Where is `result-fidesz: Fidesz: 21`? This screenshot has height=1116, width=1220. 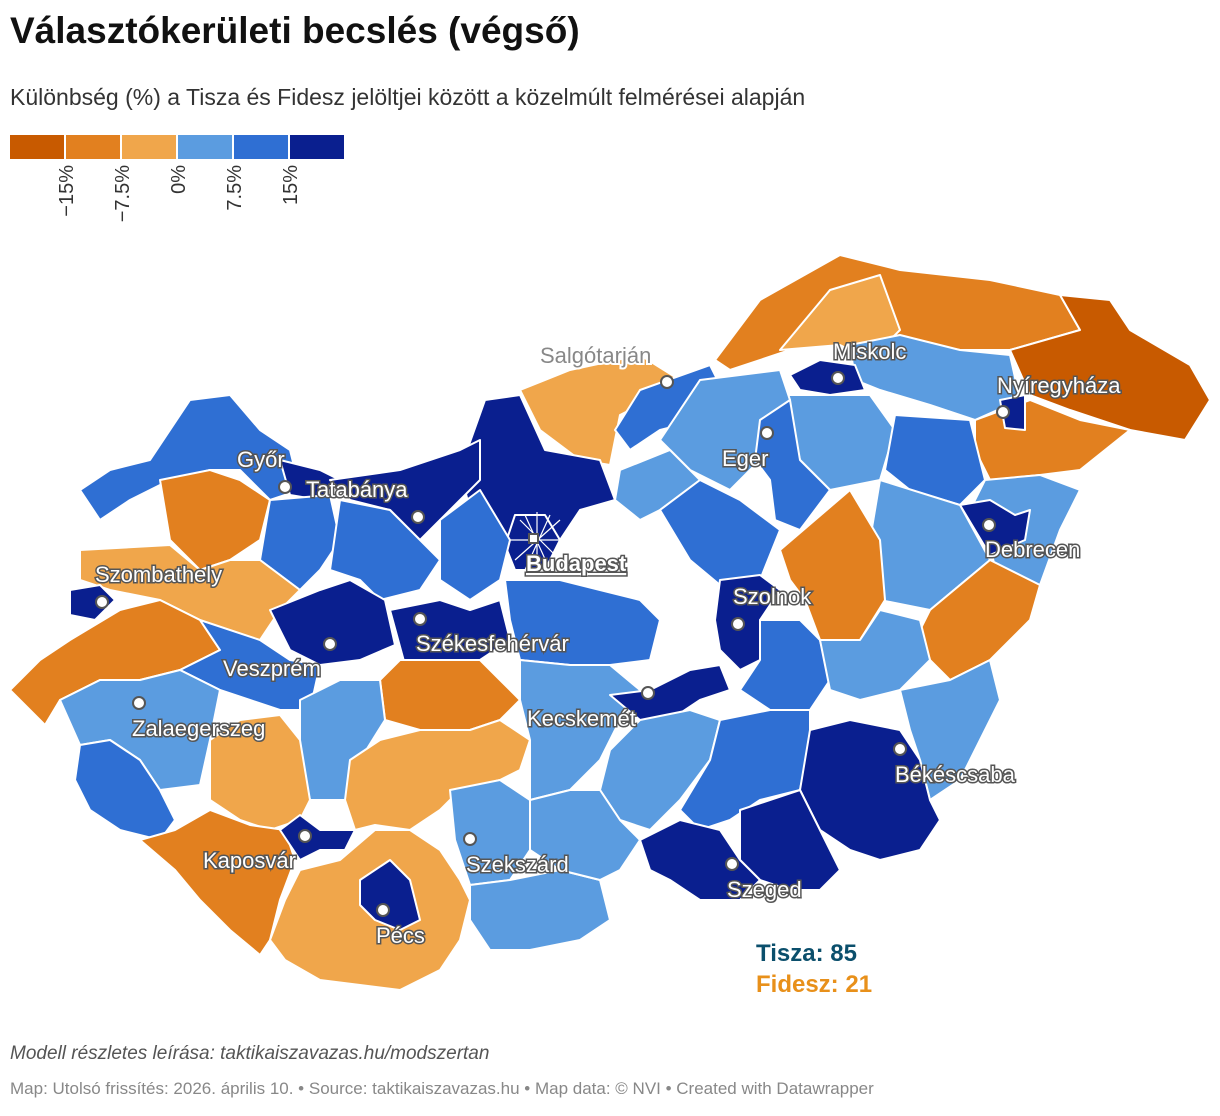 result-fidesz: Fidesz: 21 is located at coordinates (814, 984).